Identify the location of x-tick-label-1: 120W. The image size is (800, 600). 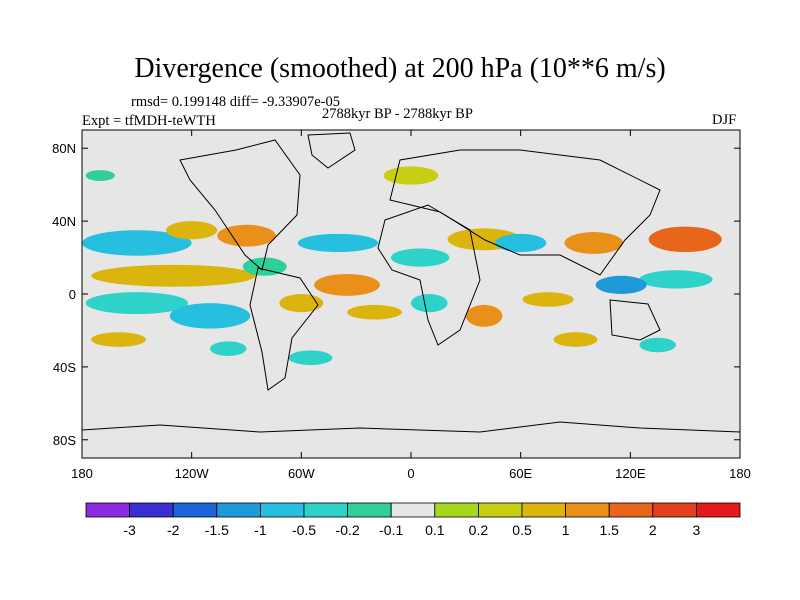
(192, 473).